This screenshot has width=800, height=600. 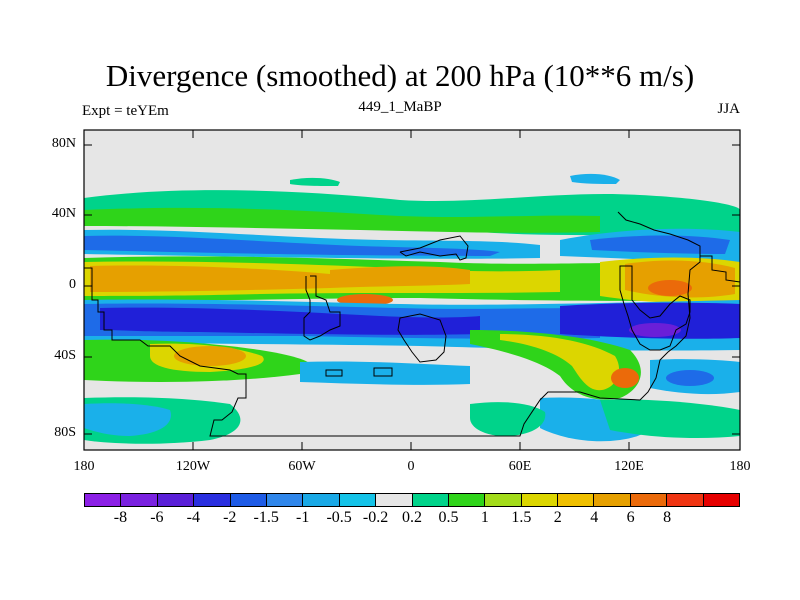 What do you see at coordinates (375, 517) in the screenshot?
I see `colorbar-label: -0.2` at bounding box center [375, 517].